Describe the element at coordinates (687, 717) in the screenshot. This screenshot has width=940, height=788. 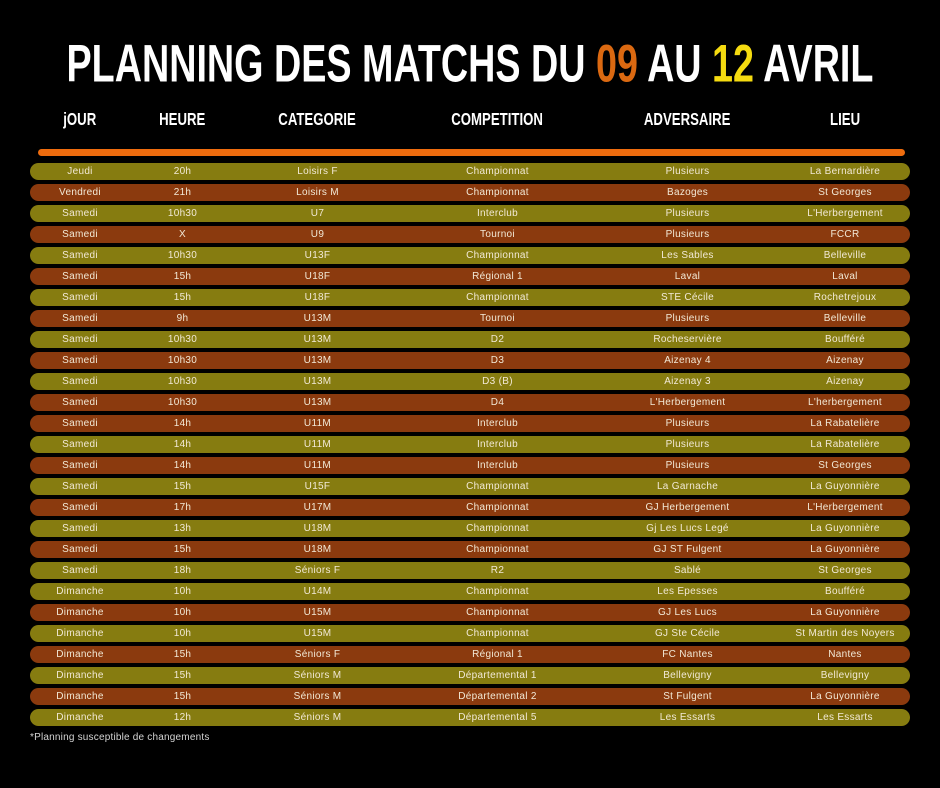
I see `cell-adversaire: Les Essarts` at that location.